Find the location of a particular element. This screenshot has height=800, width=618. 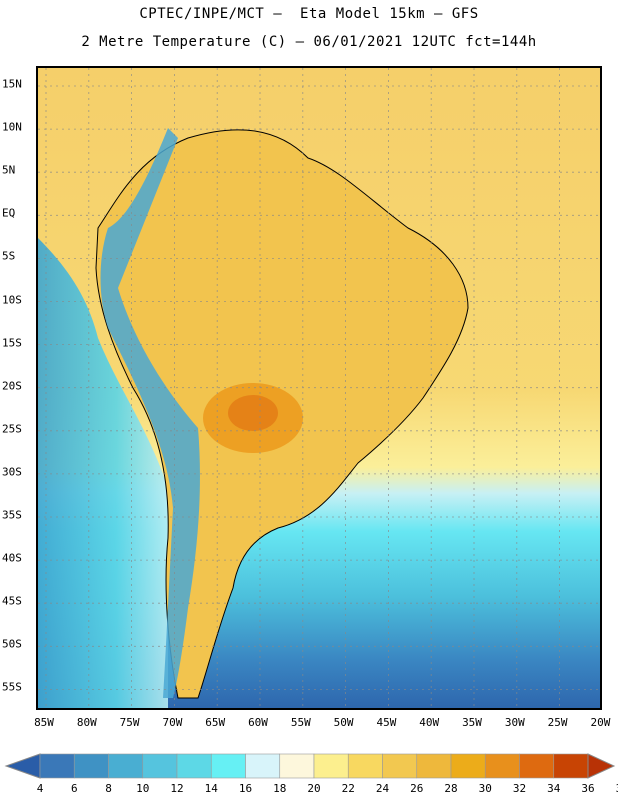

pacific-cool-zone is located at coordinates (103, 473).